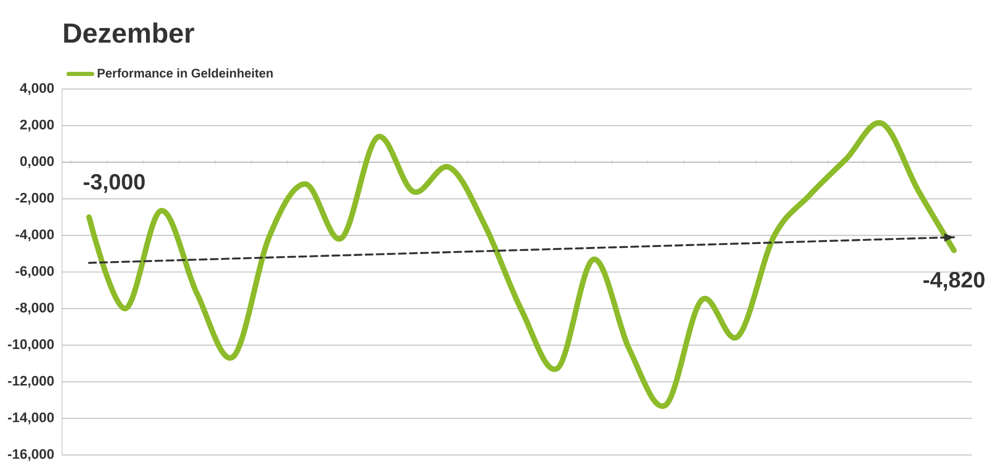 This screenshot has width=1000, height=473. What do you see at coordinates (35, 272) in the screenshot?
I see `y-tick-label: -6,000` at bounding box center [35, 272].